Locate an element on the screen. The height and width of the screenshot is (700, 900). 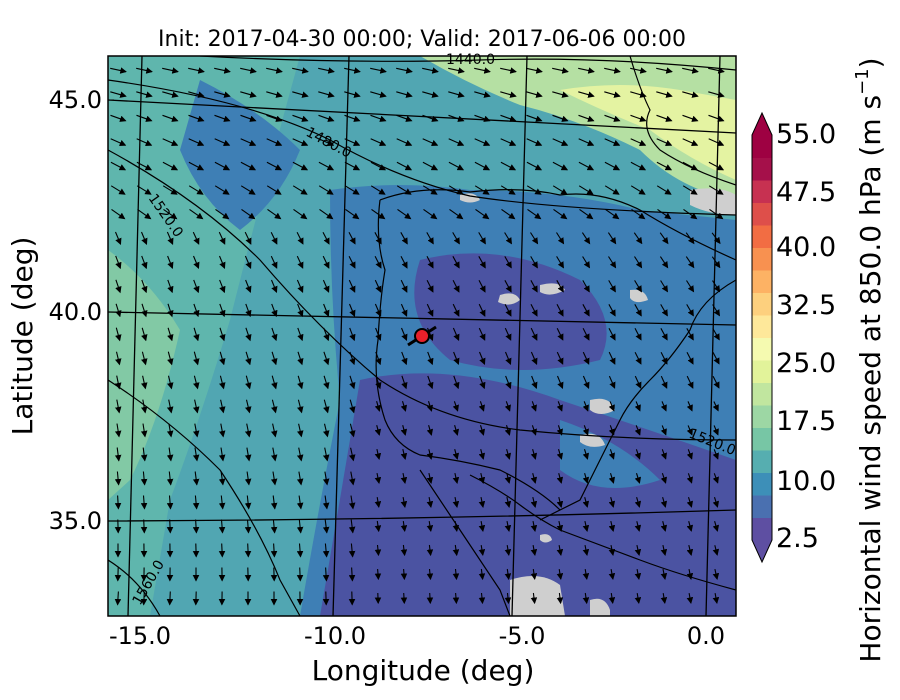
wind-field-west-blue is located at coordinates (240, 155).